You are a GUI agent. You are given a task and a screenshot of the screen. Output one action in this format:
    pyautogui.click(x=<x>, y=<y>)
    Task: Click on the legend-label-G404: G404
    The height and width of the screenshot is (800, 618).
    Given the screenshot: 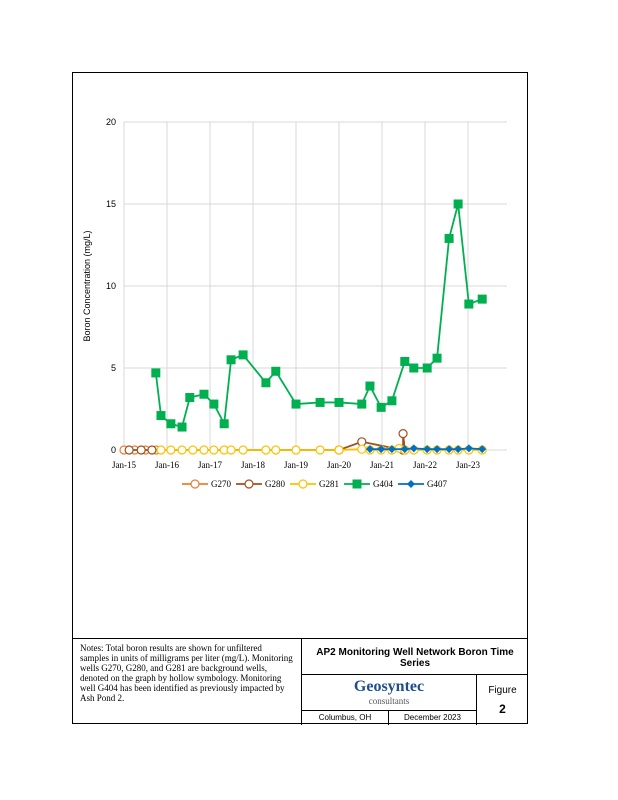 What is the action you would take?
    pyautogui.click(x=383, y=484)
    